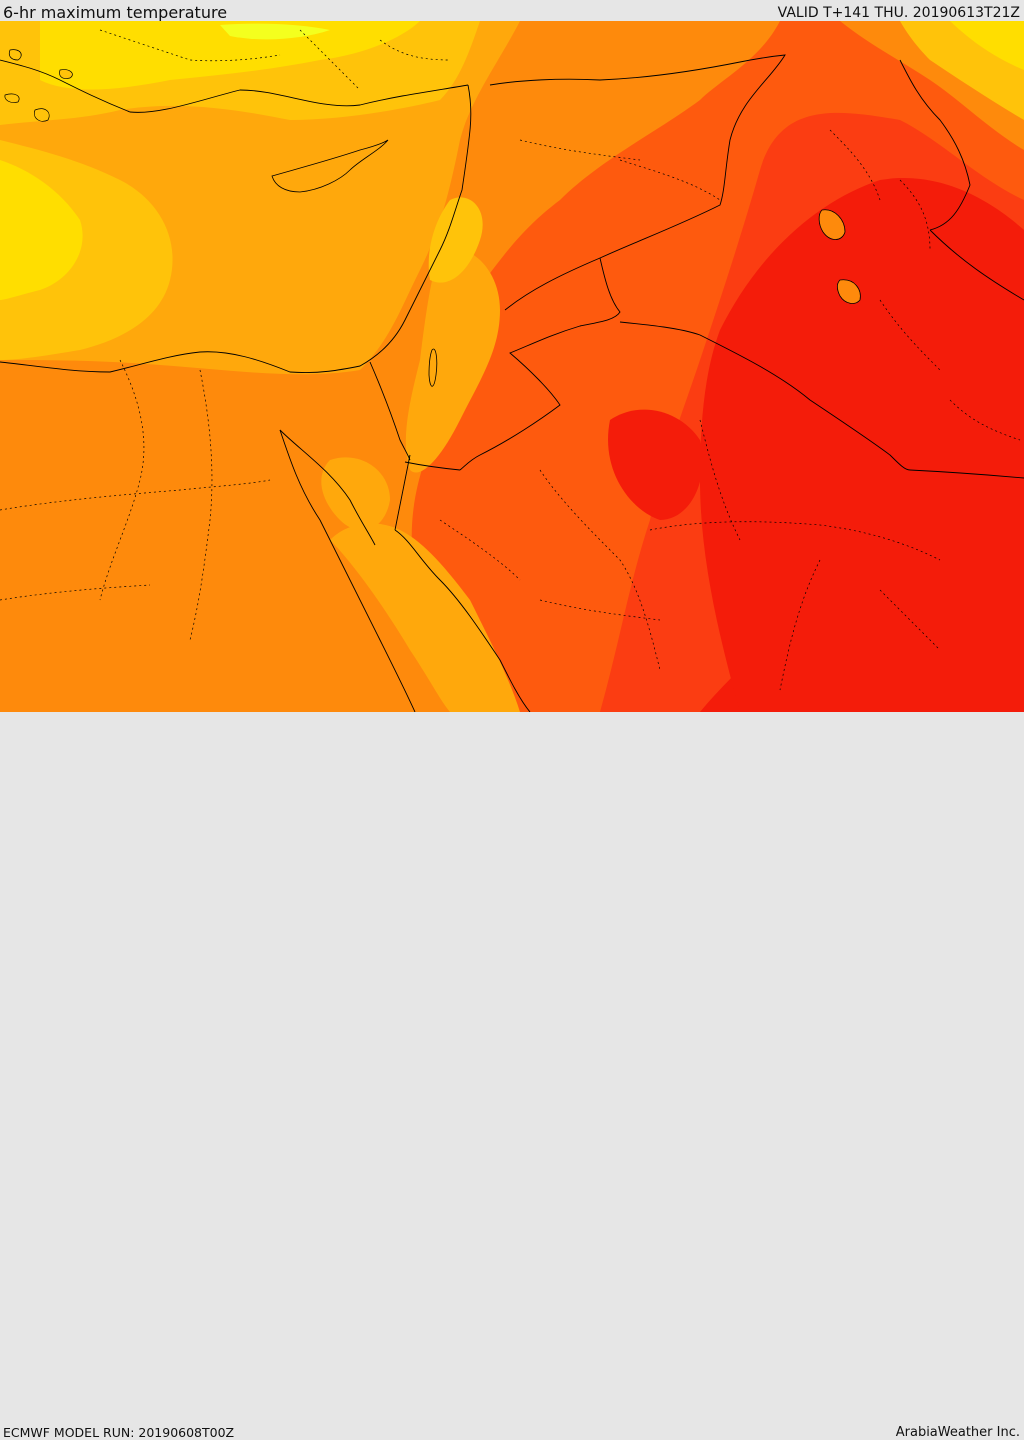  I want to click on credit-label: ArabiaWeather Inc., so click(957, 1432).